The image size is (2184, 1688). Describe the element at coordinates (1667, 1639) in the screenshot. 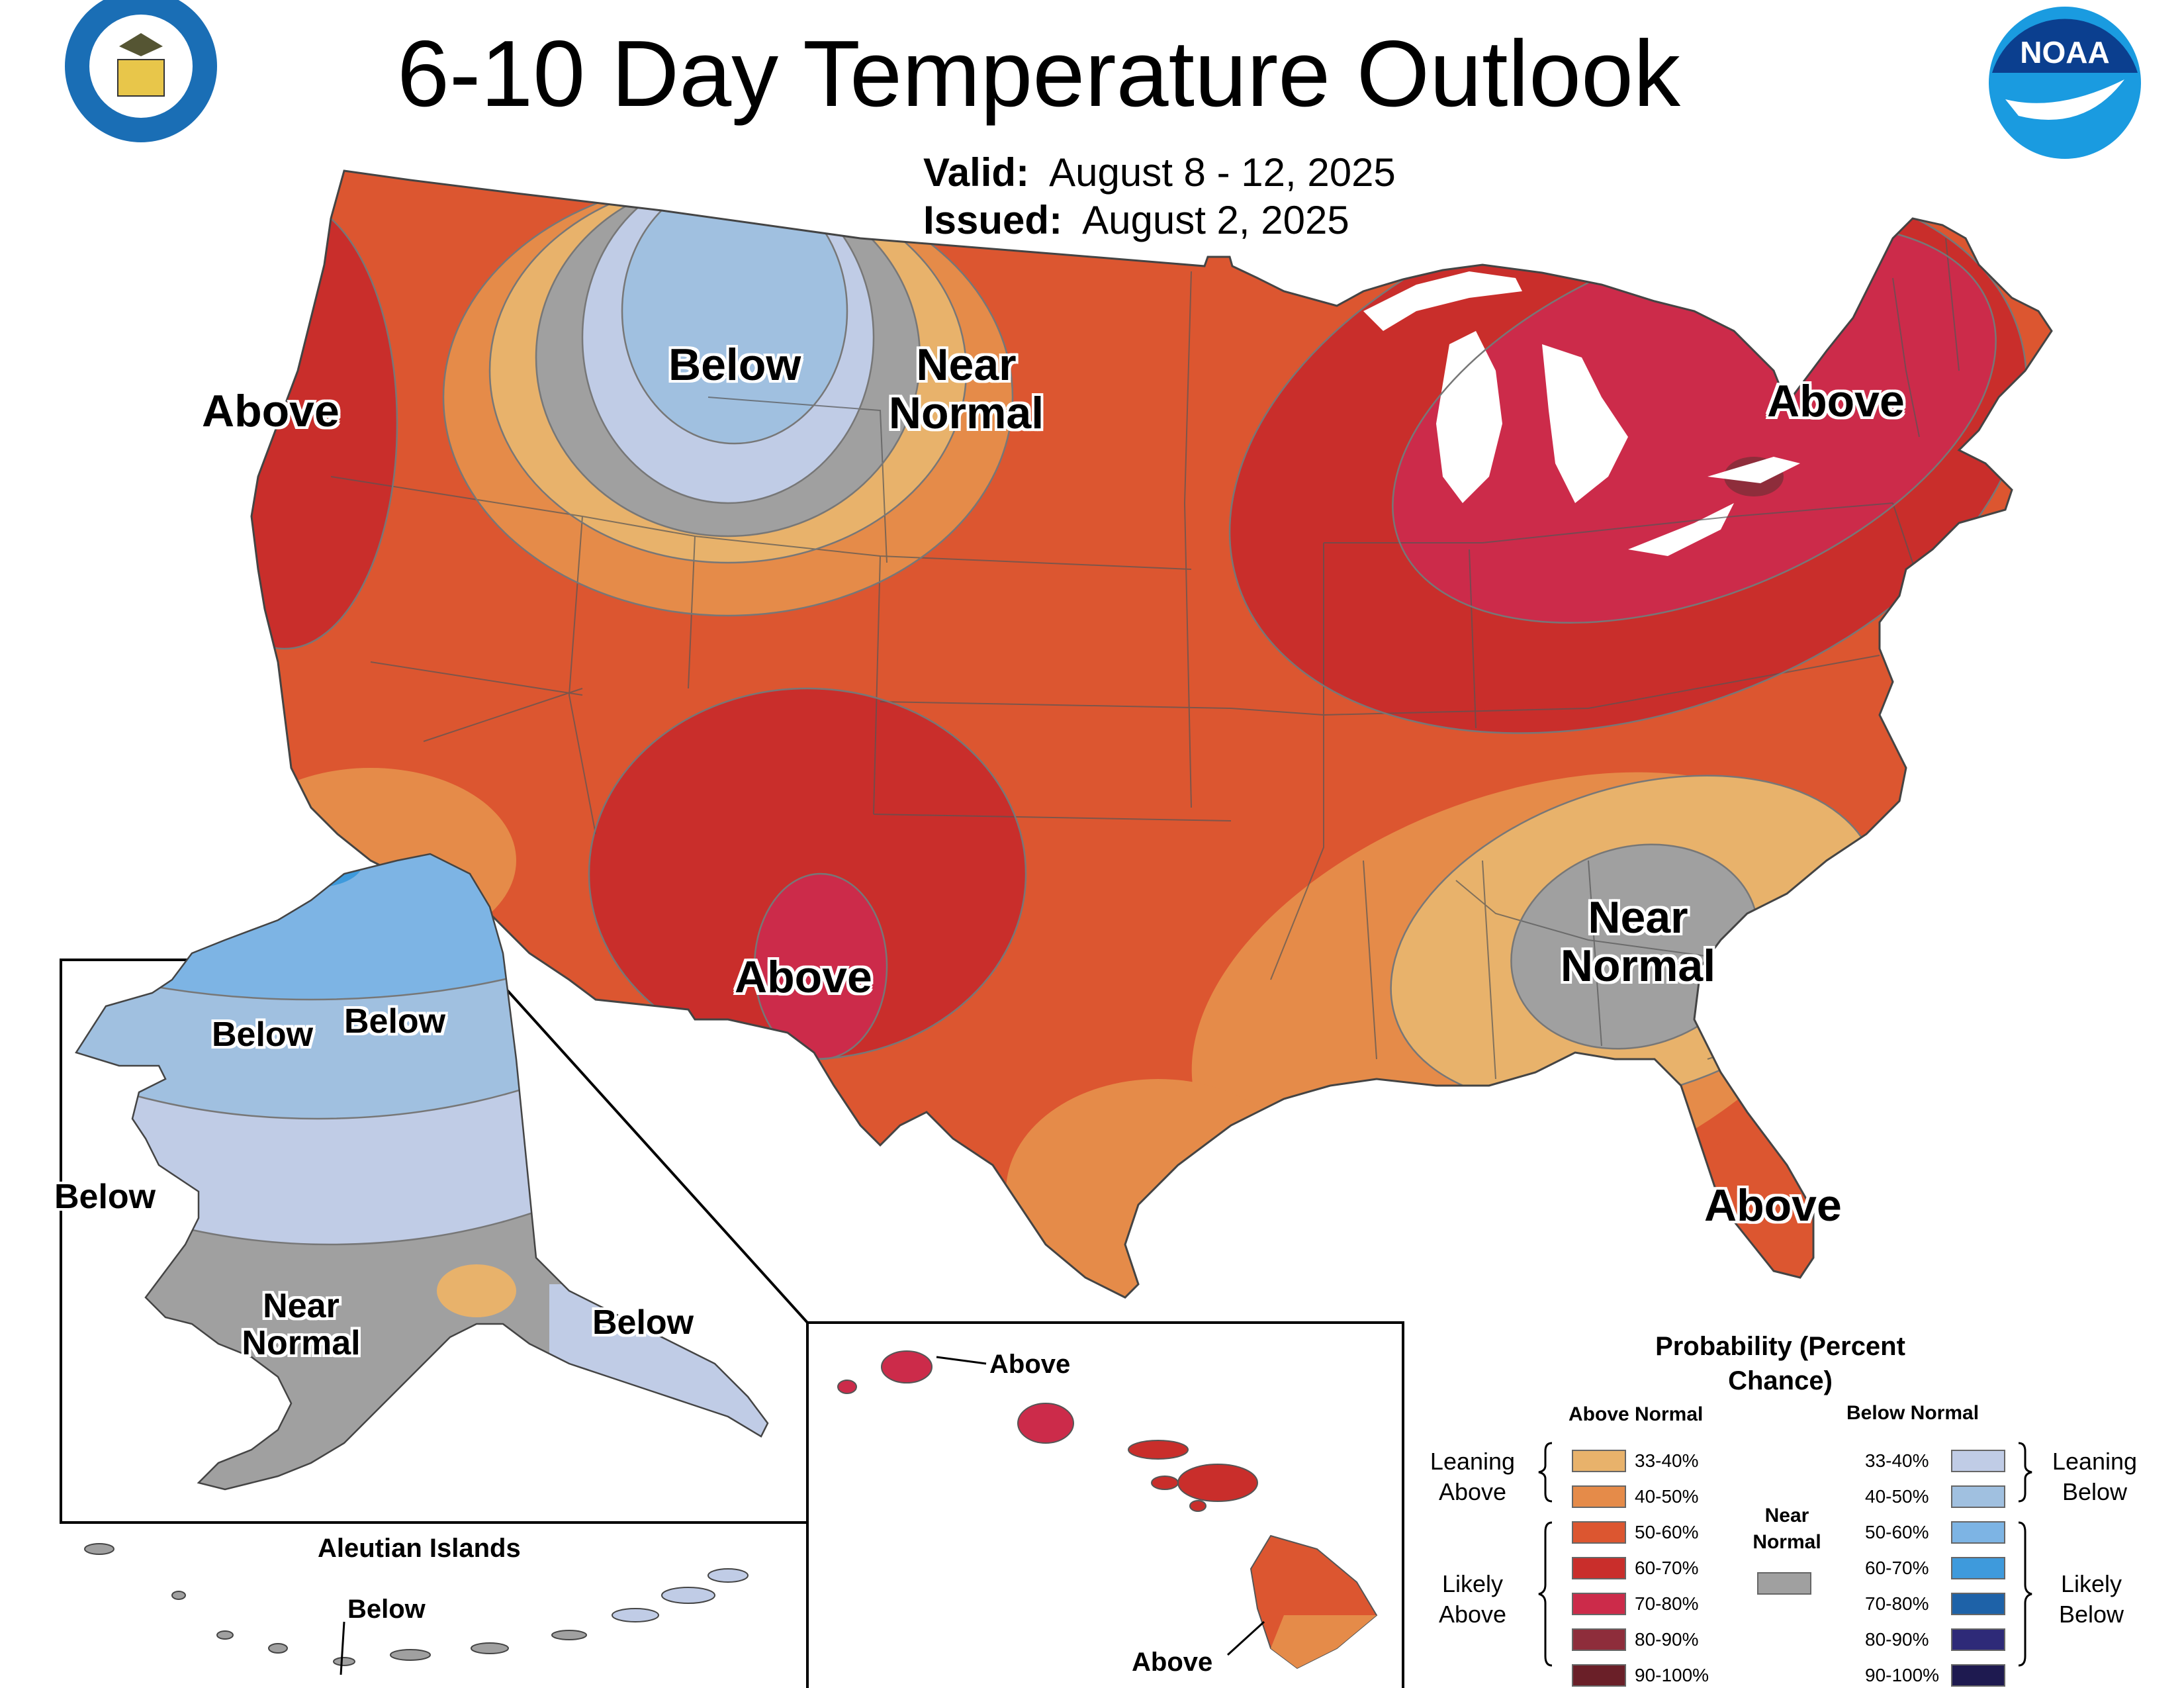

I see `above-range-label-5: 80-90%` at that location.